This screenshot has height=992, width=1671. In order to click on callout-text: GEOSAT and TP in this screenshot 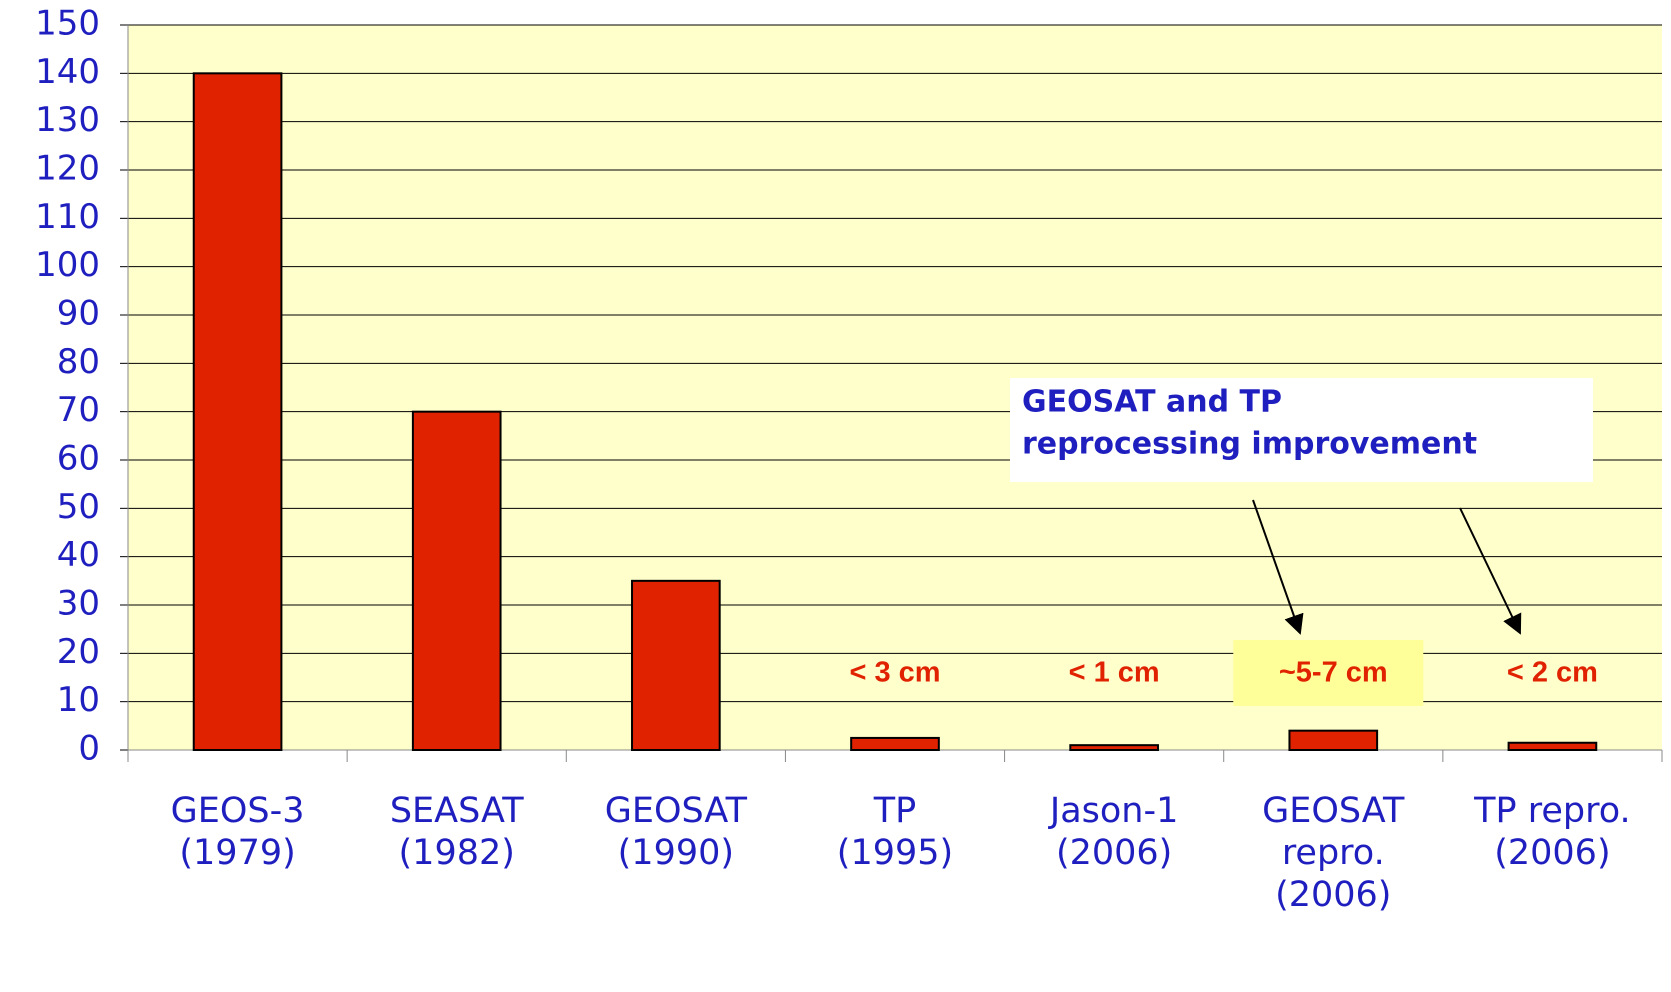, I will do `click(1152, 402)`.